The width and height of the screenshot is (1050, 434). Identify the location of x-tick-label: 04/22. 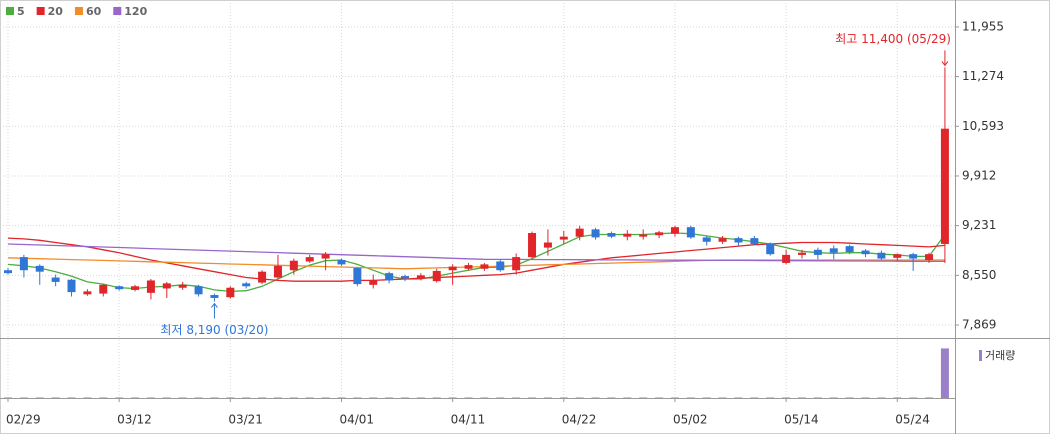
(579, 420).